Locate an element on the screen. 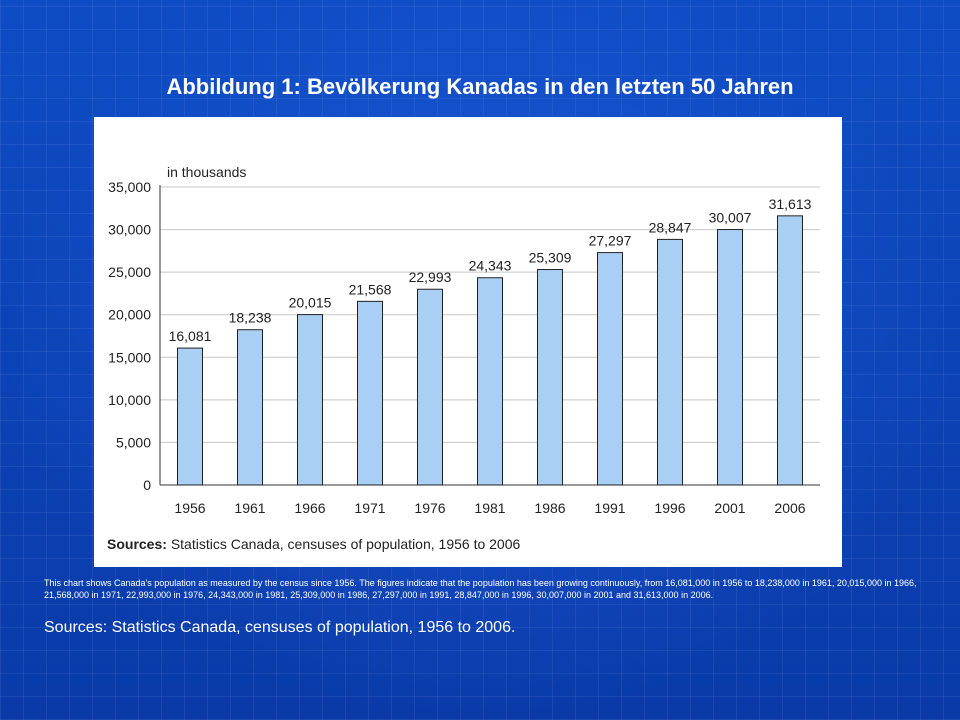 This screenshot has width=960, height=720. x-tick-label: 1961 is located at coordinates (249, 508).